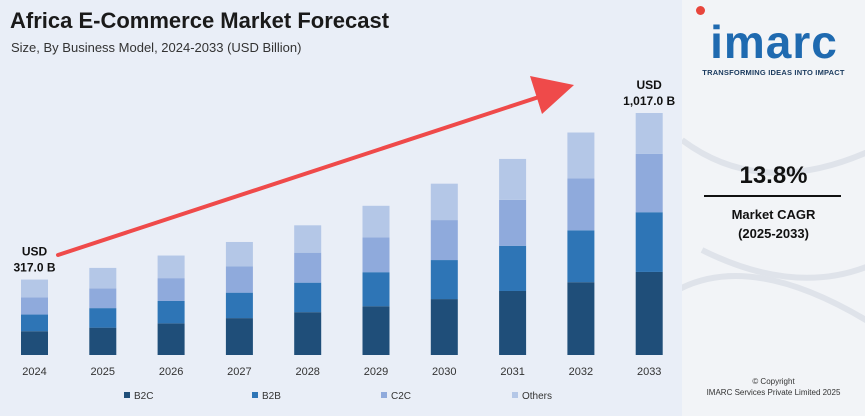 The image size is (865, 416). I want to click on value-annotation-amount: 1,017.0 B, so click(649, 101).